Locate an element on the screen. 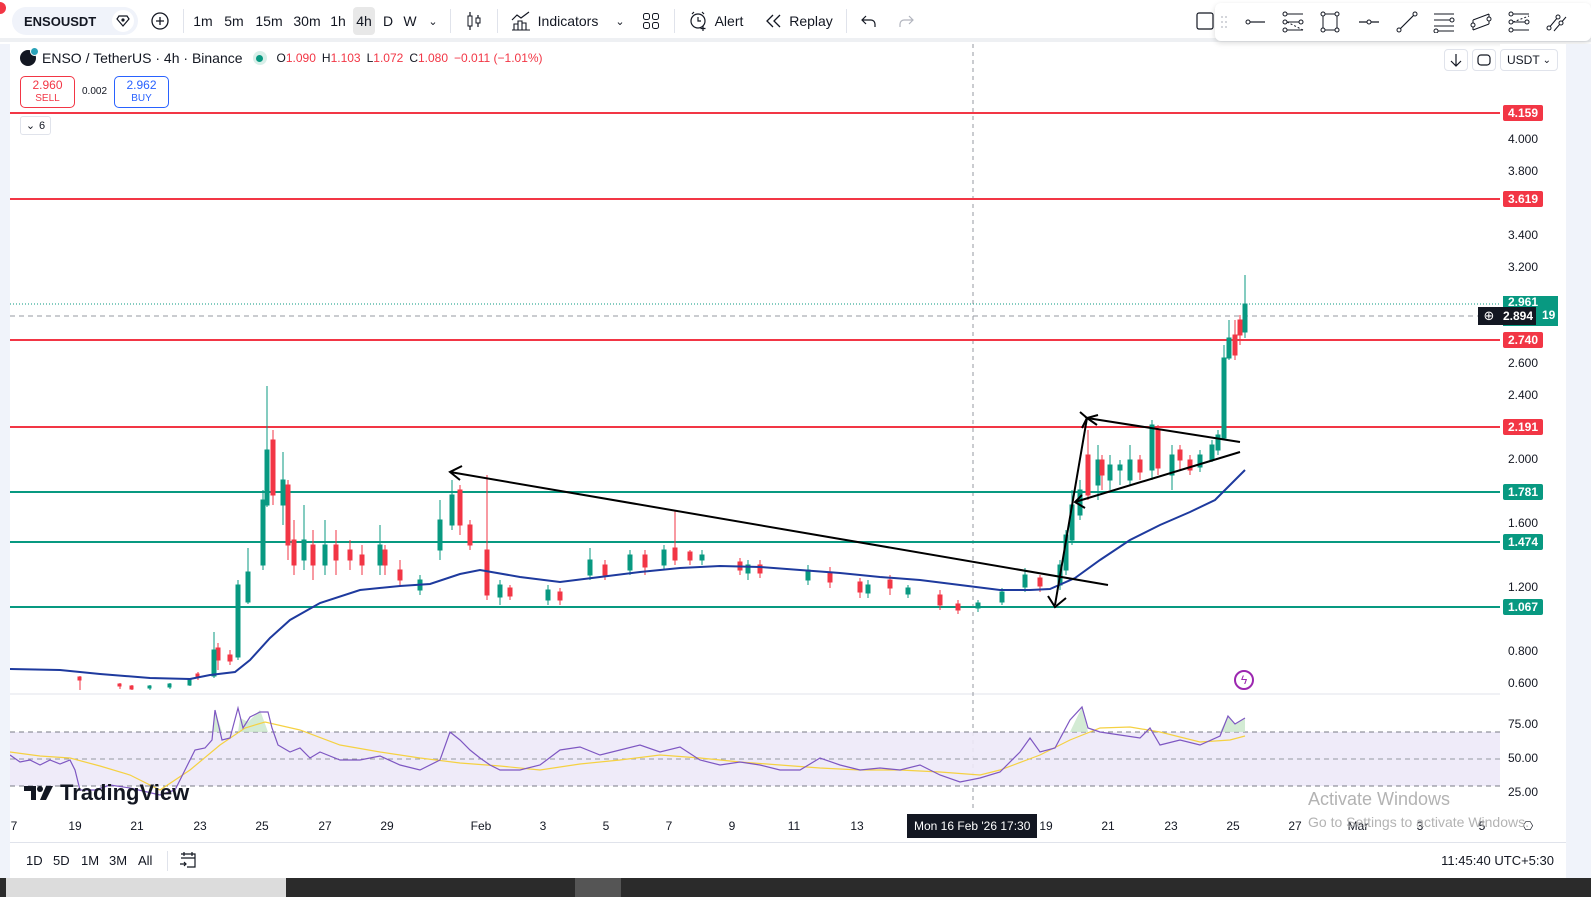  symbol-logo-icon is located at coordinates (29, 56).